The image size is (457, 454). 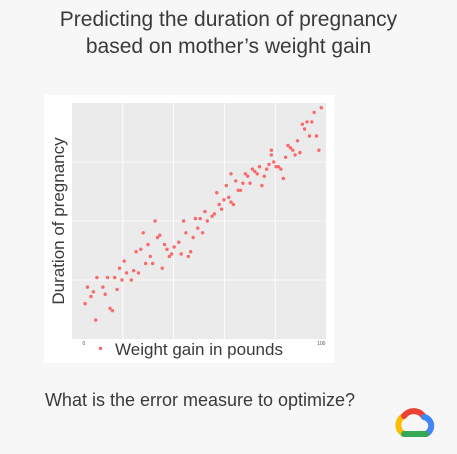 What do you see at coordinates (200, 400) in the screenshot?
I see `question-text: What is the error measure to optimize?` at bounding box center [200, 400].